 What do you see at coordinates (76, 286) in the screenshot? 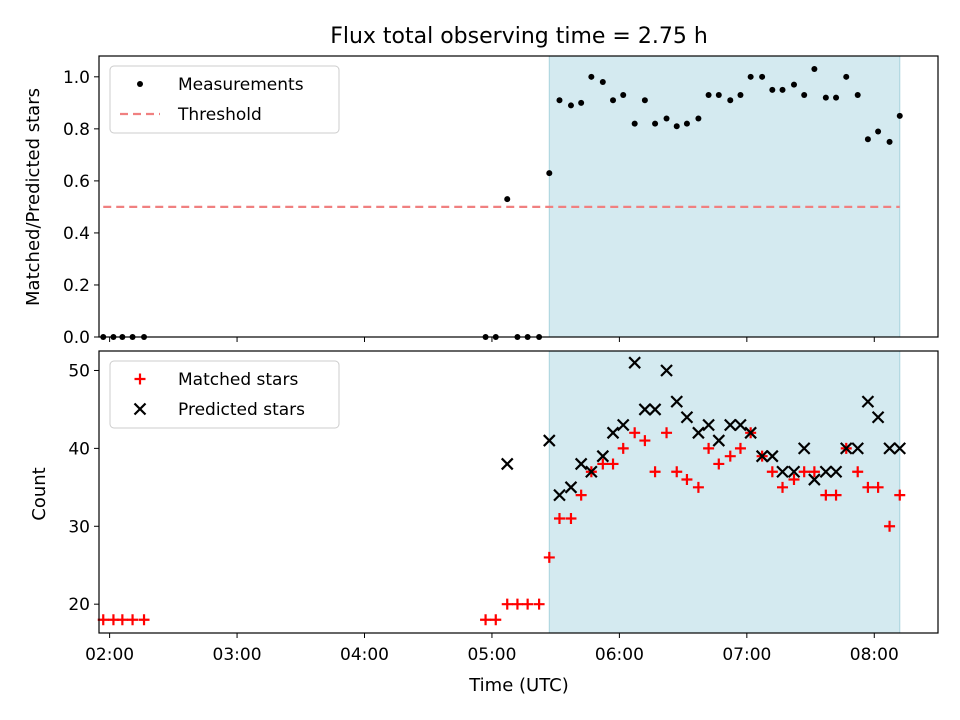
I see `top-y-tick-label: 0.2` at bounding box center [76, 286].